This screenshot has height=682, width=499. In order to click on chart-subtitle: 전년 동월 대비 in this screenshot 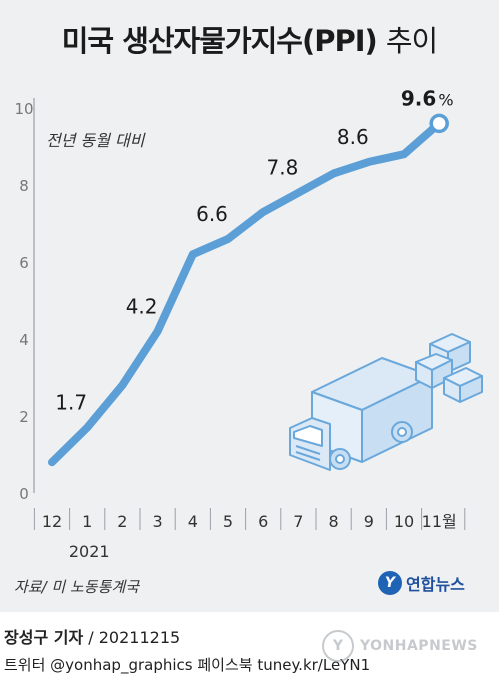, I will do `click(96, 140)`.